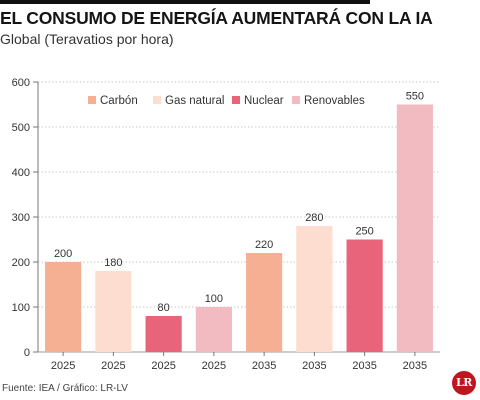  Describe the element at coordinates (63, 254) in the screenshot. I see `value-label: 200` at that location.